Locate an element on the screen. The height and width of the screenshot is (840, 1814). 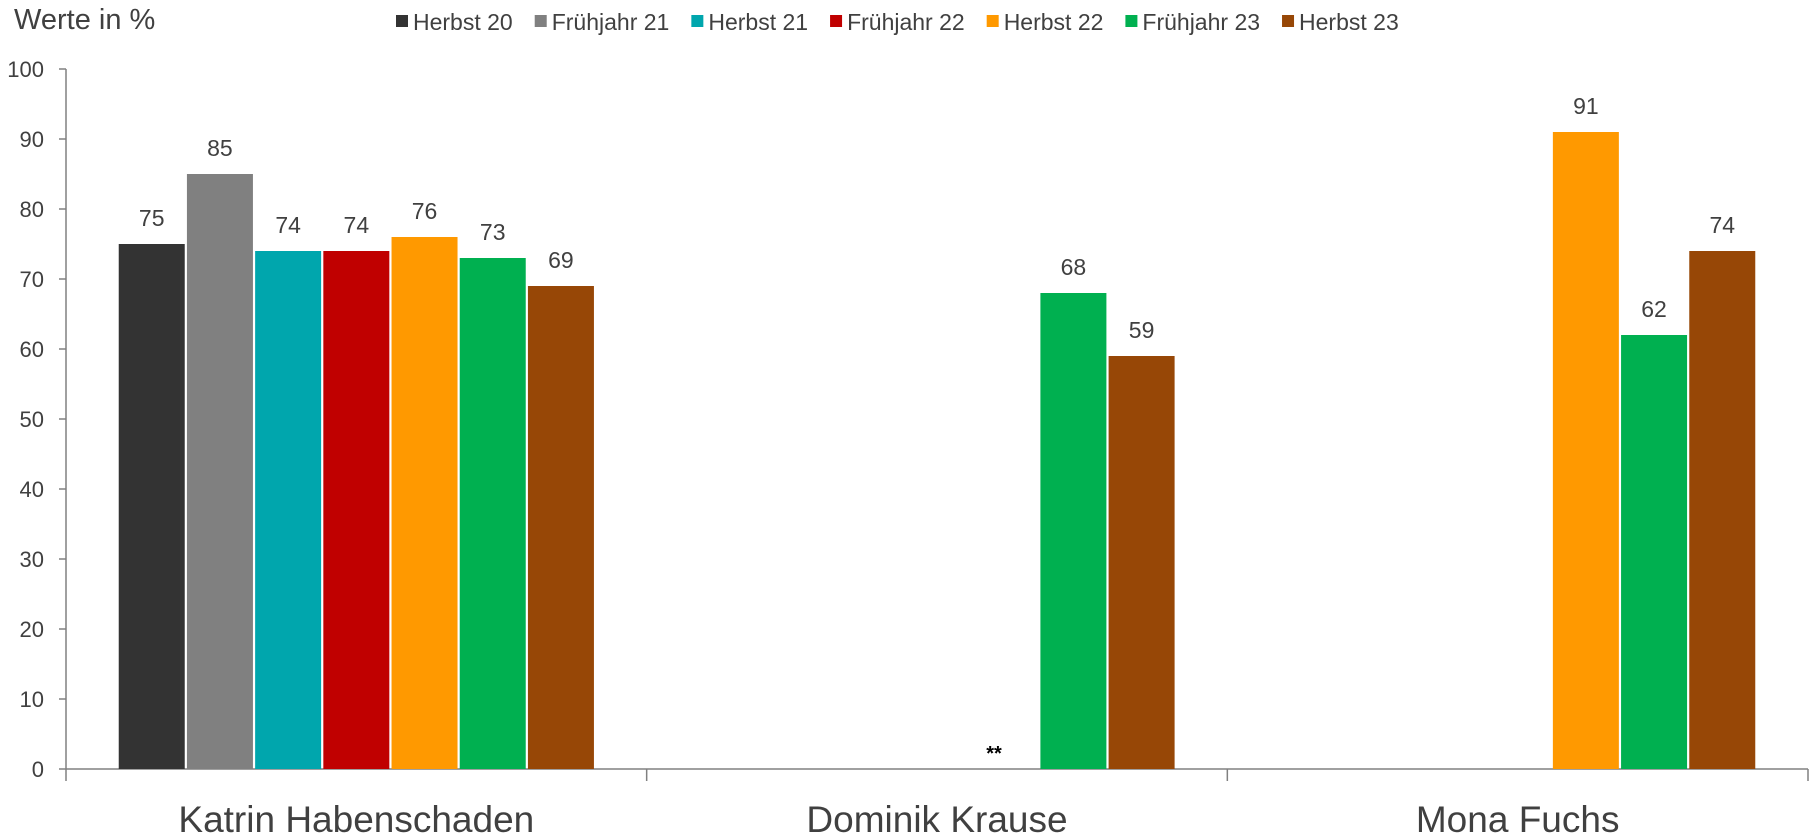
data-label: 59 is located at coordinates (1142, 330).